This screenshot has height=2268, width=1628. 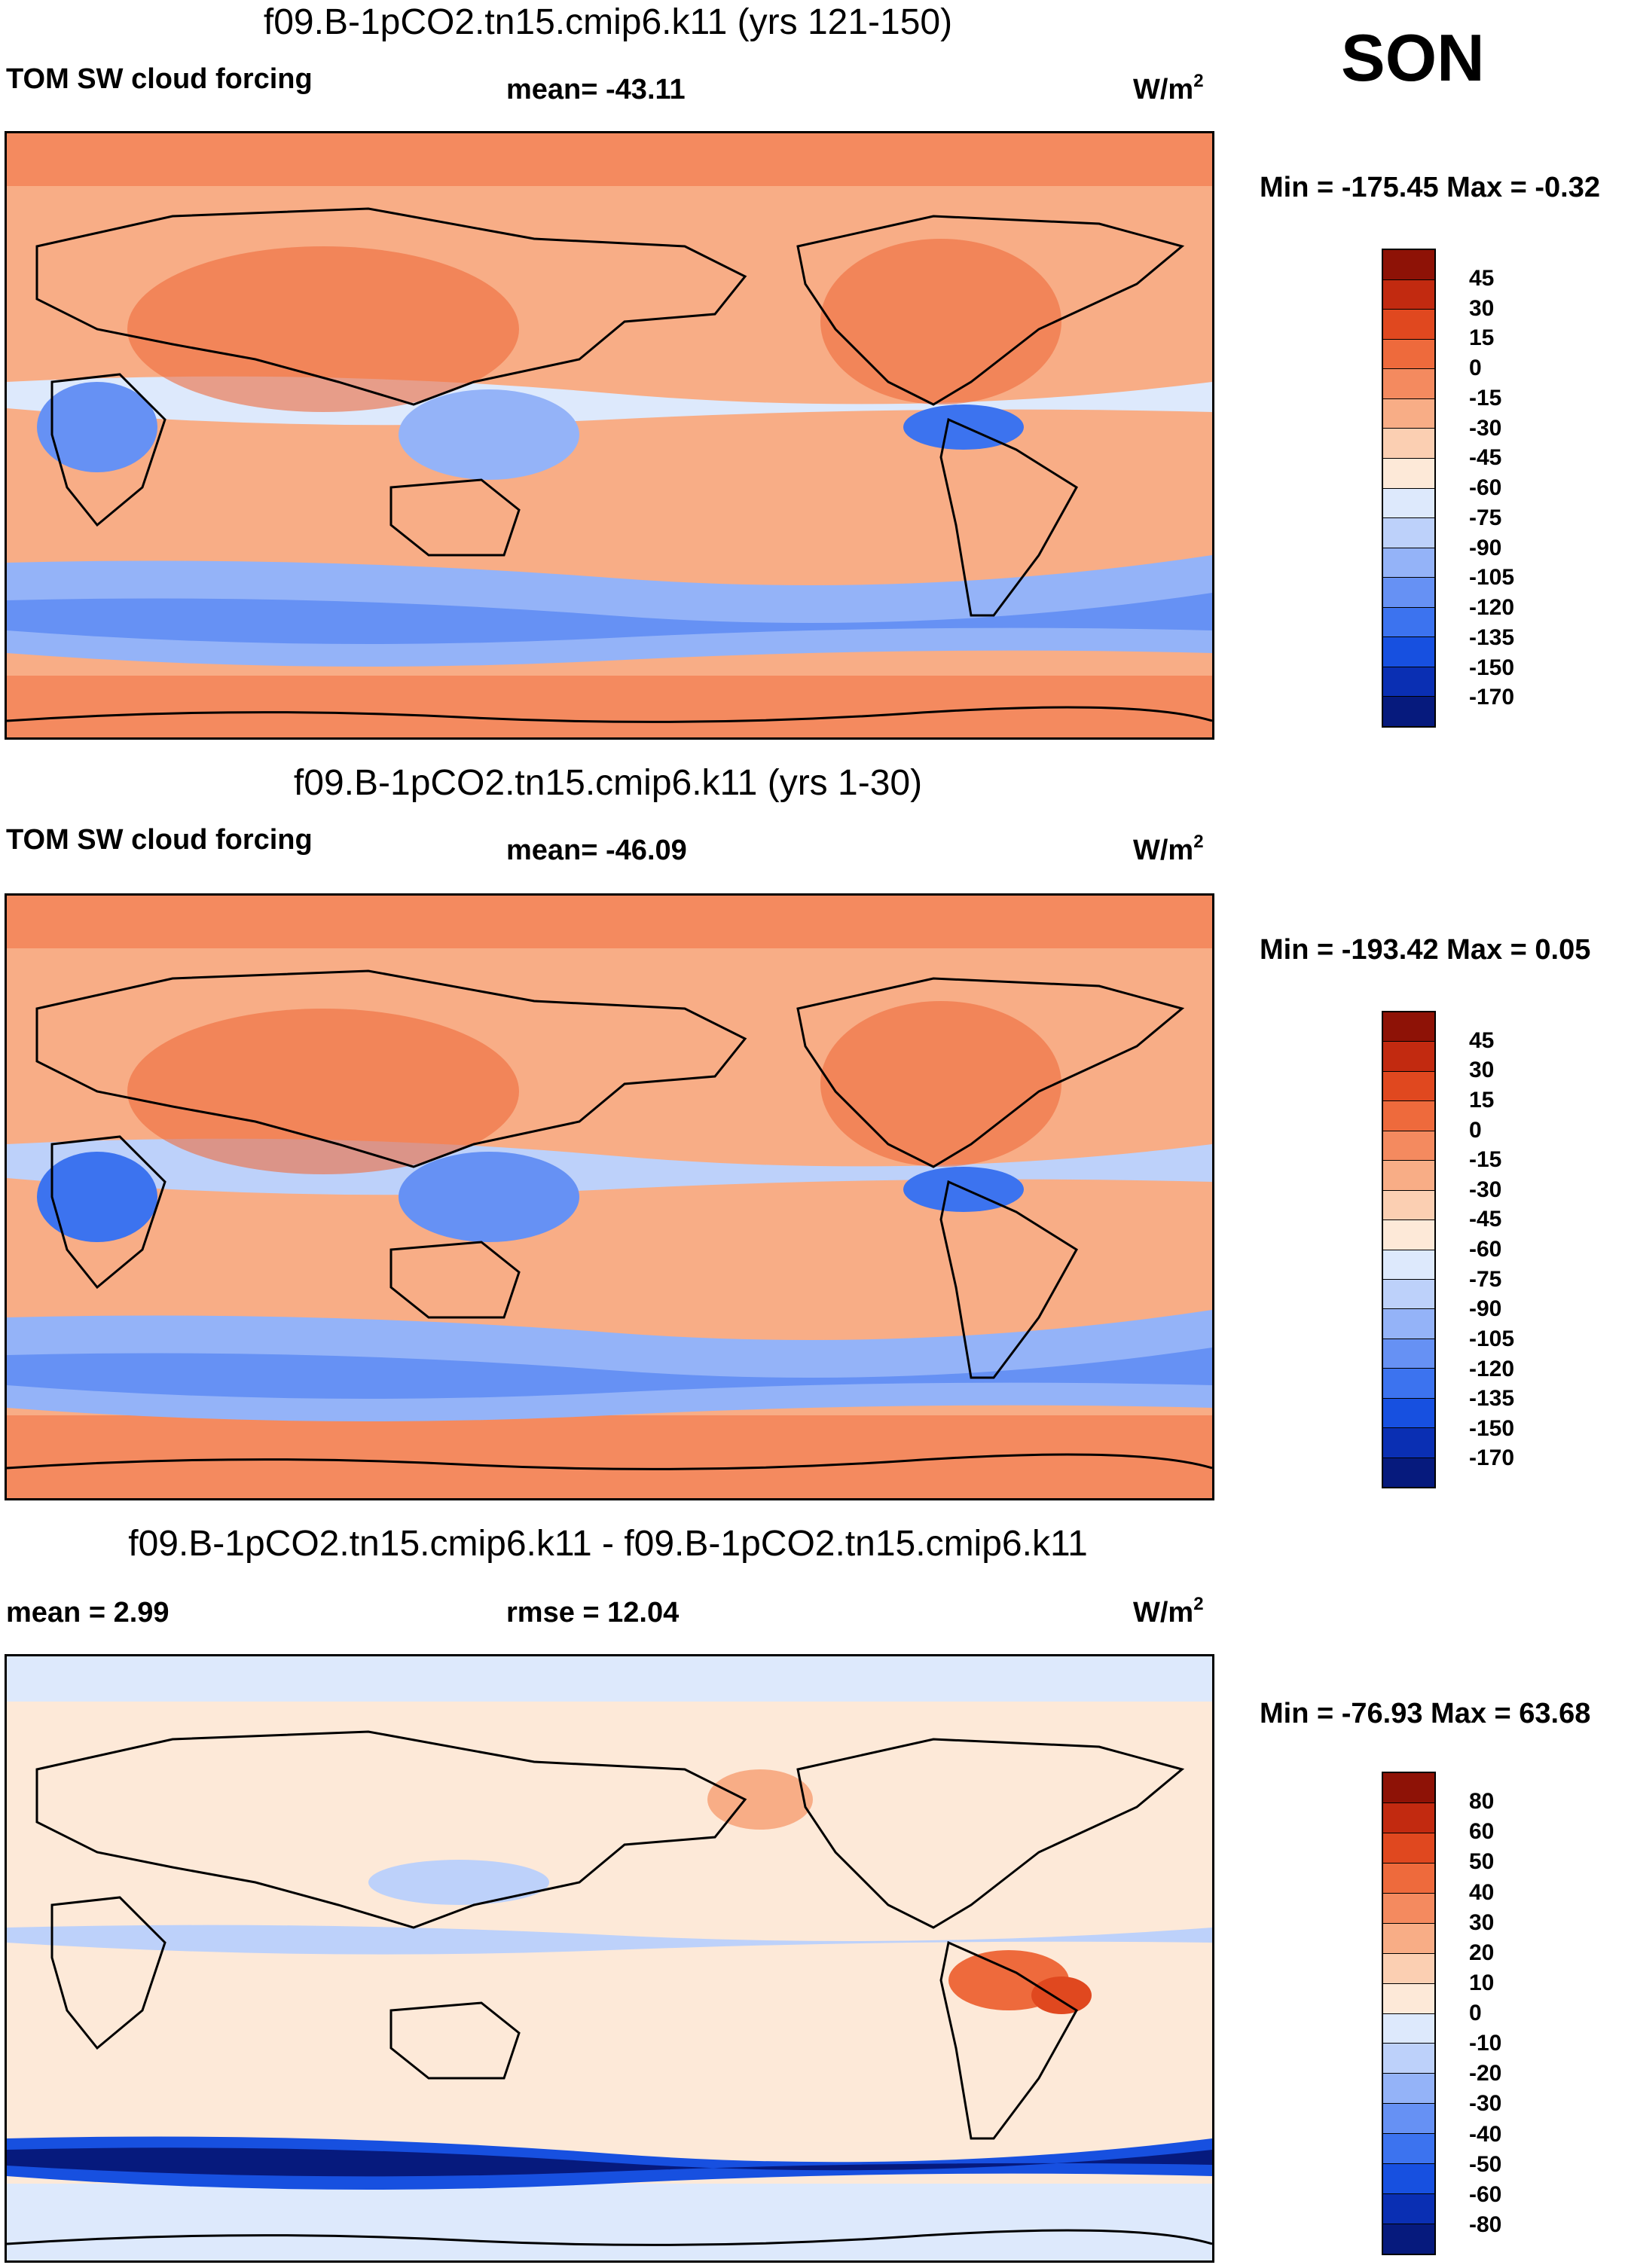 I want to click on colorbar-tick-label: -135, so click(x=1492, y=637).